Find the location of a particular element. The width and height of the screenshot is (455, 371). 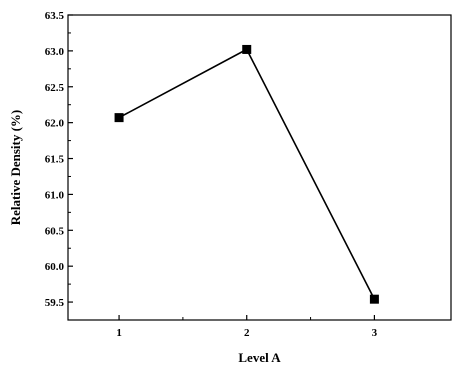

x-axis-title: Level A is located at coordinates (259, 357).